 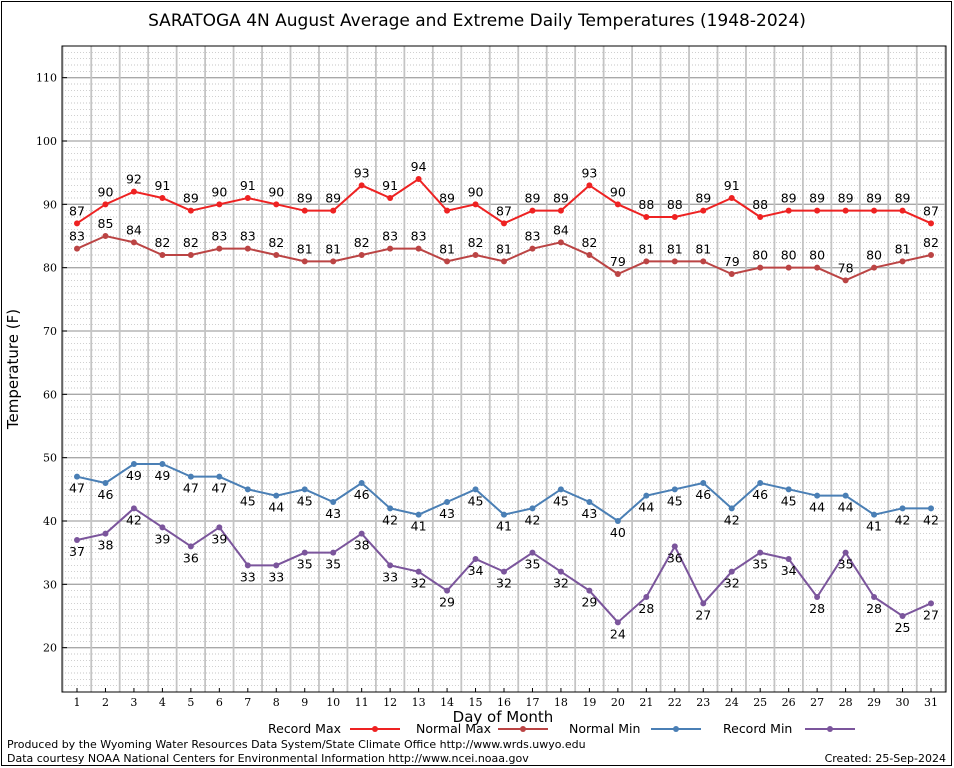 I want to click on x-tick-label: 3, so click(x=133, y=702).